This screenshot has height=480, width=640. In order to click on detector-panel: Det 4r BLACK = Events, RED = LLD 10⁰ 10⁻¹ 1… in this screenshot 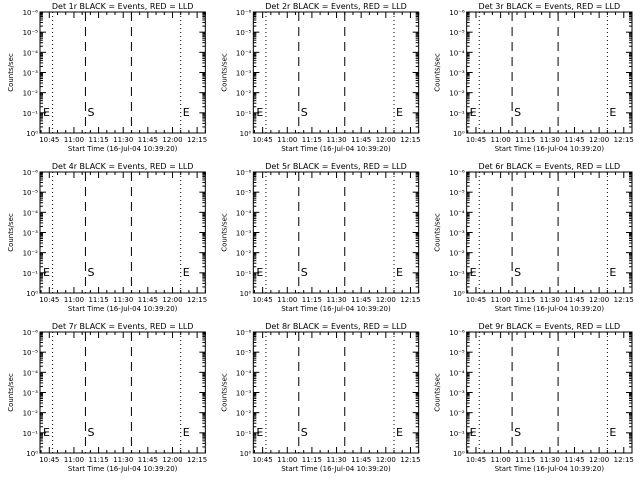, I will do `click(107, 237)`.